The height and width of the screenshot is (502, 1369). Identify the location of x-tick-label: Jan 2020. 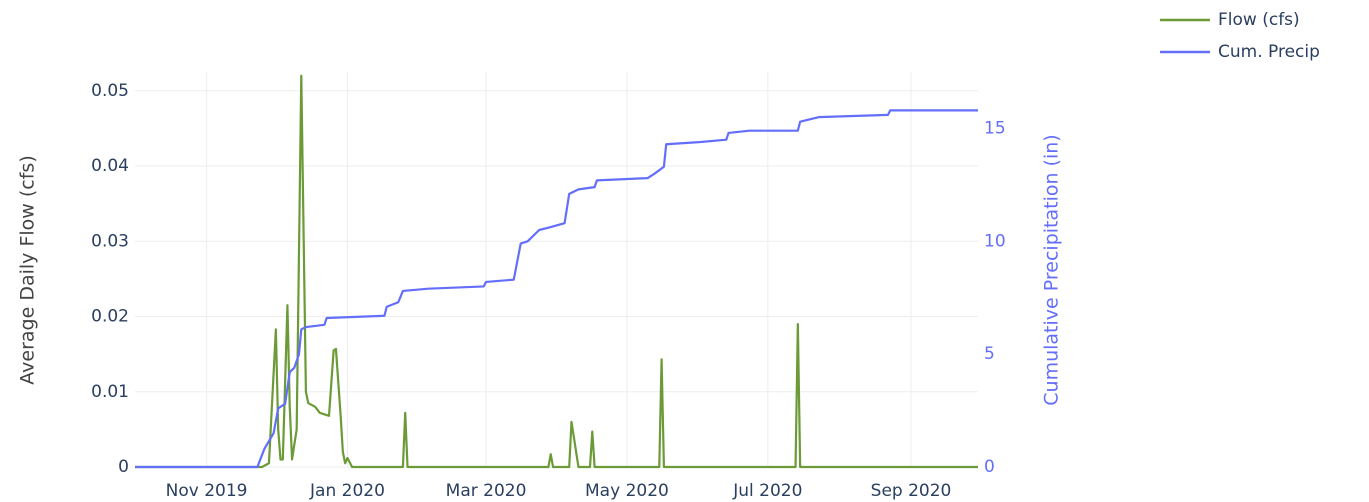
(347, 491).